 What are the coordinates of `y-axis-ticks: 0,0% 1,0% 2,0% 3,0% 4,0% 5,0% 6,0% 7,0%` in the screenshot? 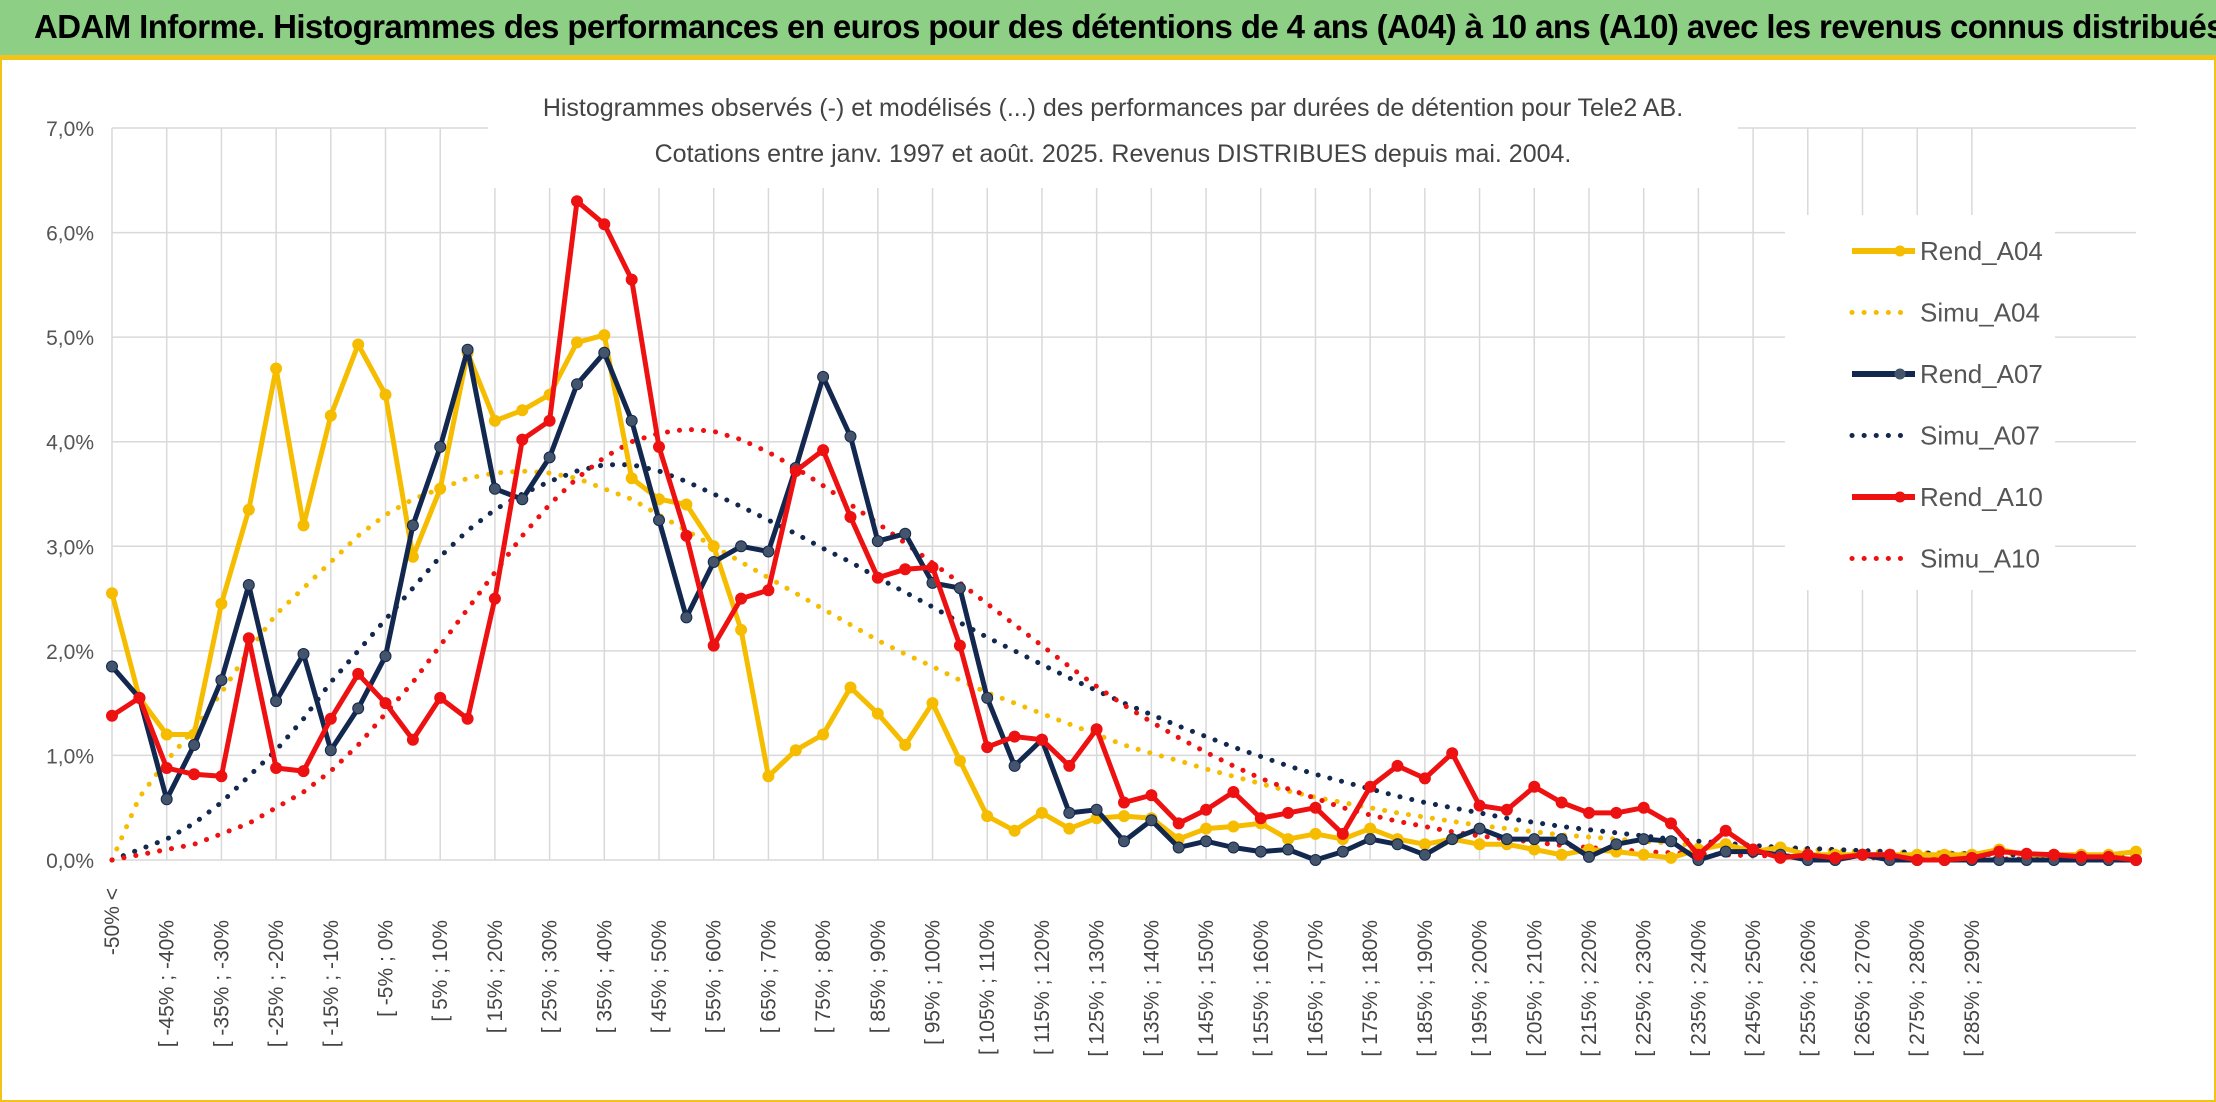 It's located at (70, 495).